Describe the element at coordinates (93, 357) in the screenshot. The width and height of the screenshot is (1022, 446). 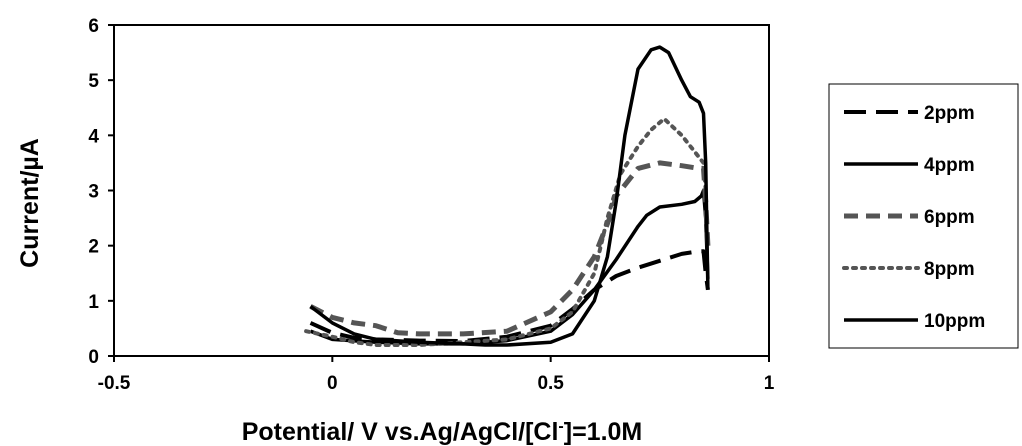
I see `y-tick-label: 0` at that location.